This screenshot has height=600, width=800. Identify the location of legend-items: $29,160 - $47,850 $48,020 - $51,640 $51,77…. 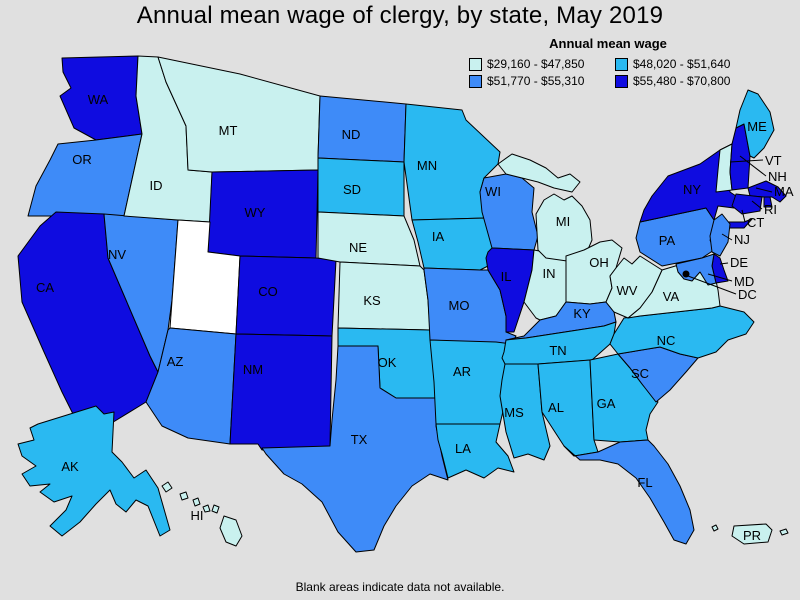
(608, 72).